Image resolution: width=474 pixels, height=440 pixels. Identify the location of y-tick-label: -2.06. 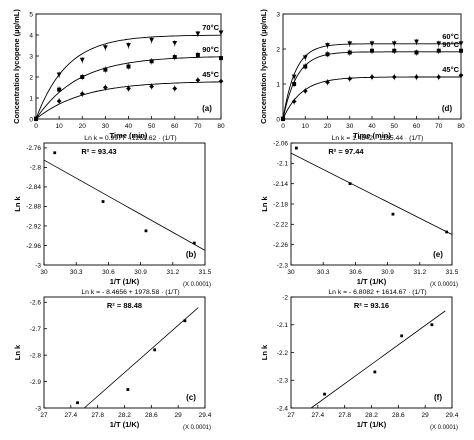
(280, 143).